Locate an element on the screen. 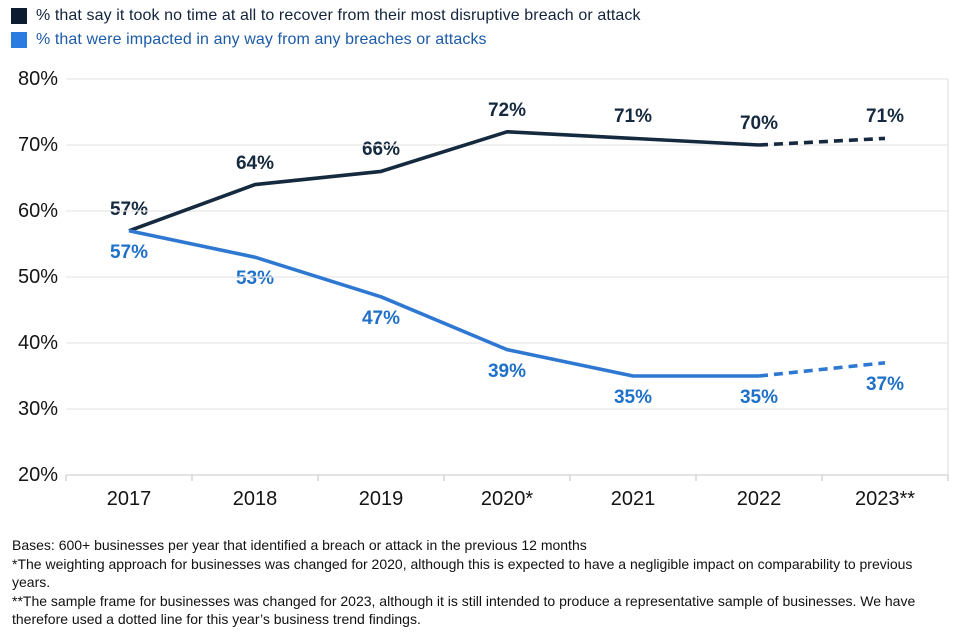 The height and width of the screenshot is (640, 960). y-axis-tick-label: 80% is located at coordinates (37, 79).